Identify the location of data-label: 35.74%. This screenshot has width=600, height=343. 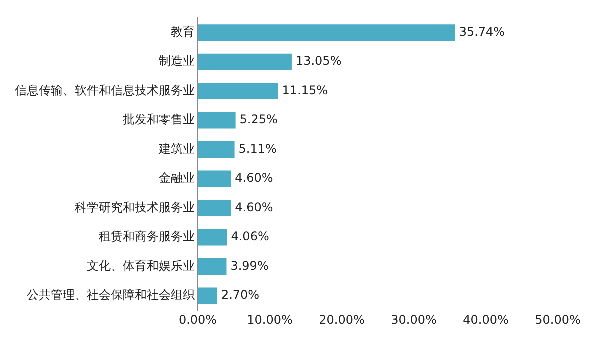
(482, 31).